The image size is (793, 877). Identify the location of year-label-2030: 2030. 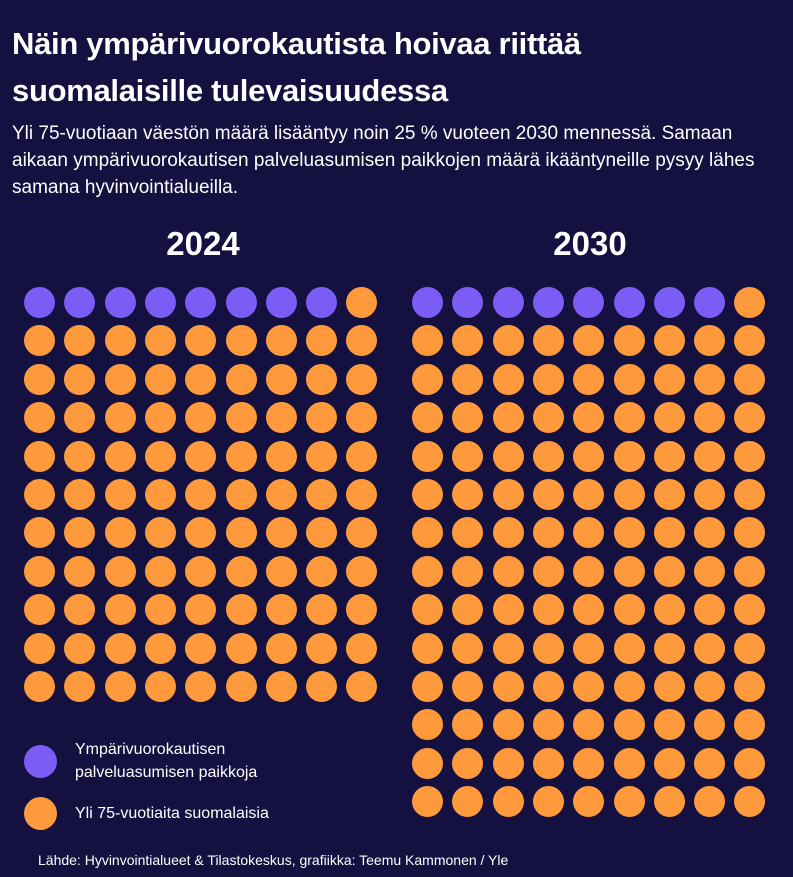
(590, 243).